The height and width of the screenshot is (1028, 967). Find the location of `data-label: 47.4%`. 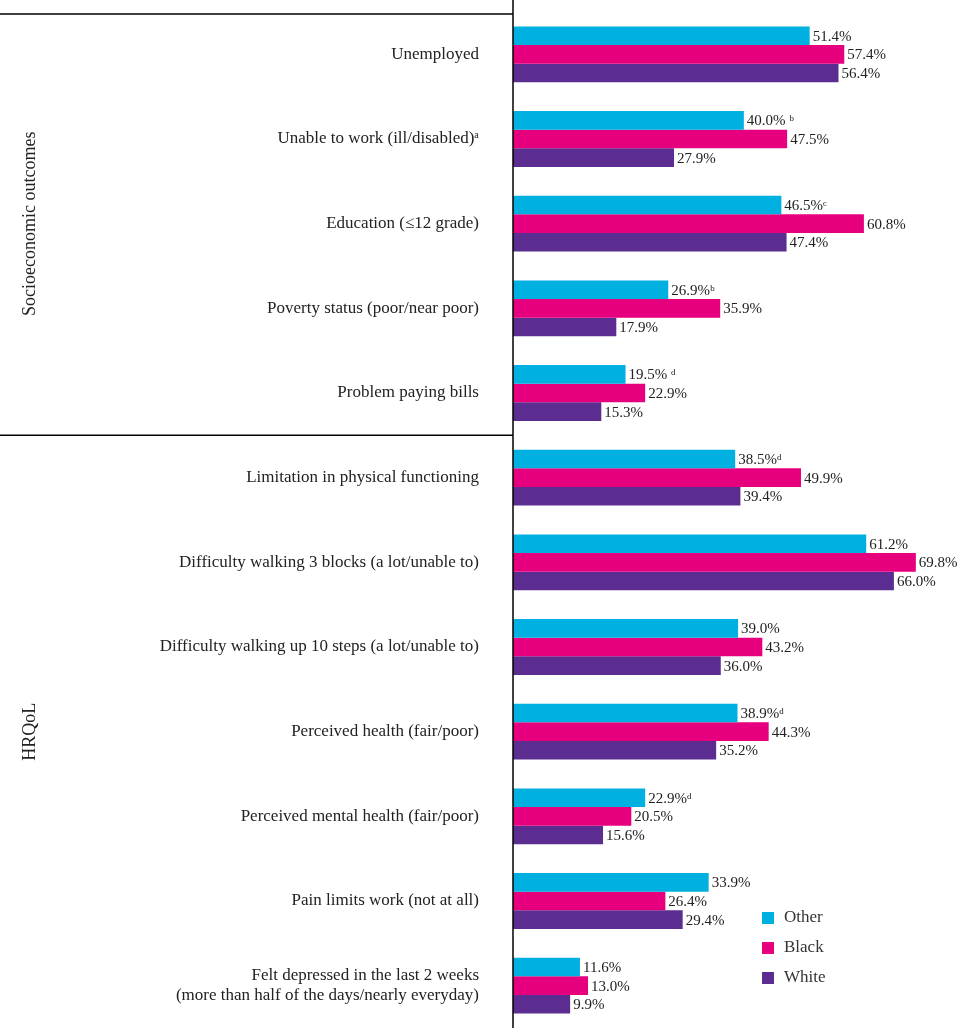

data-label: 47.4% is located at coordinates (809, 242).